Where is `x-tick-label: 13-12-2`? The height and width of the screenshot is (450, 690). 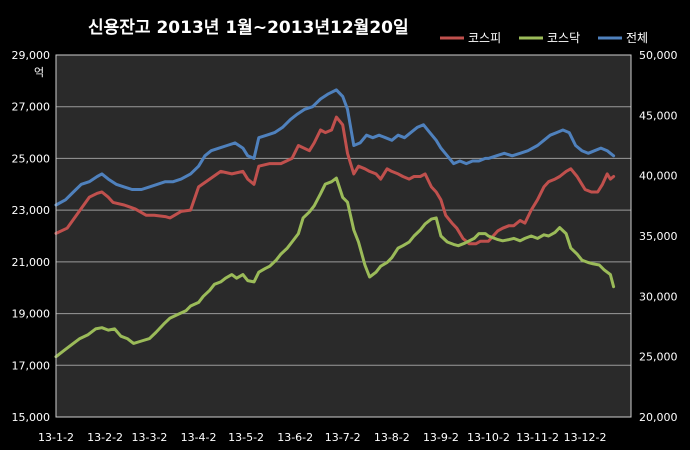
x-tick-label: 13-12-2 is located at coordinates (585, 437).